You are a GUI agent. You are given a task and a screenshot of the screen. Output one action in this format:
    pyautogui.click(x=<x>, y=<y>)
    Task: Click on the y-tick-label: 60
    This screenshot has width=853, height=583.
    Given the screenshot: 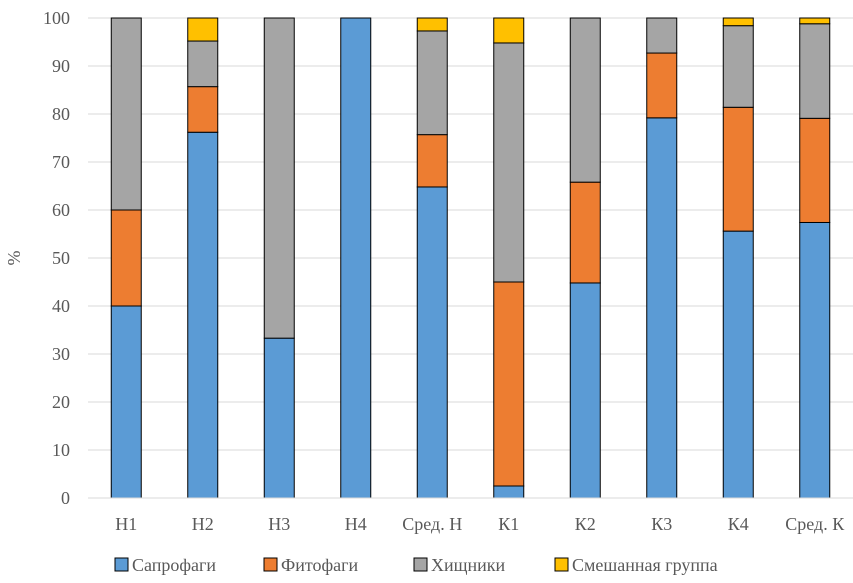 What is the action you would take?
    pyautogui.click(x=61, y=210)
    